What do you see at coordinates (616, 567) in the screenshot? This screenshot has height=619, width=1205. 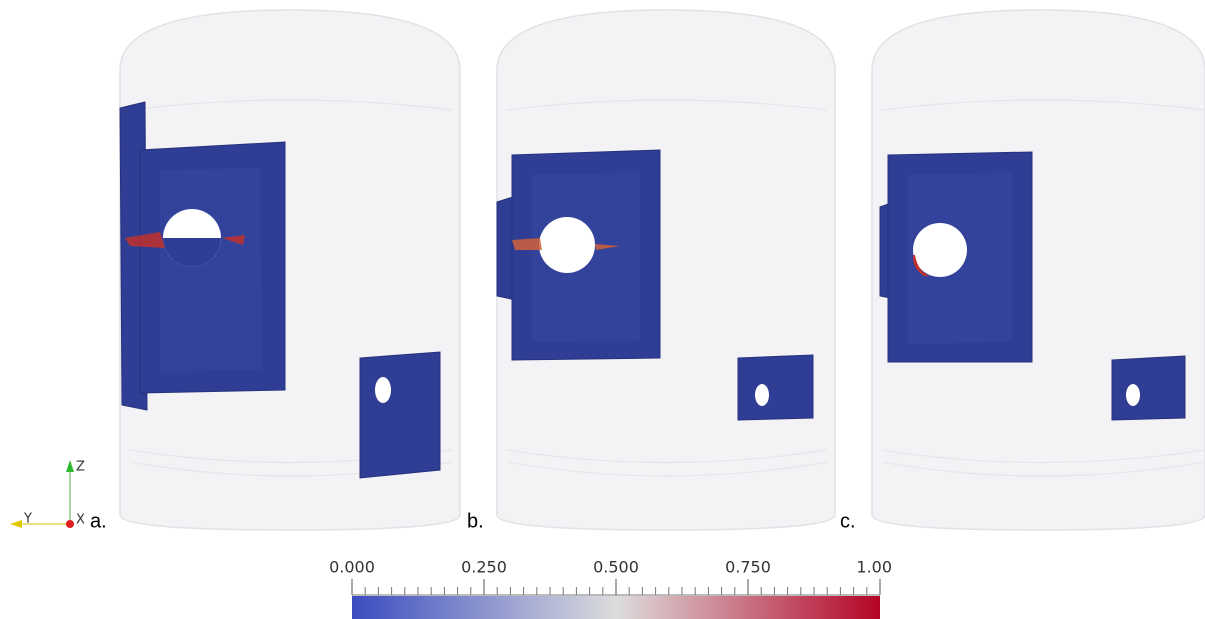 I see `colorbar-tick-label: 0.500` at bounding box center [616, 567].